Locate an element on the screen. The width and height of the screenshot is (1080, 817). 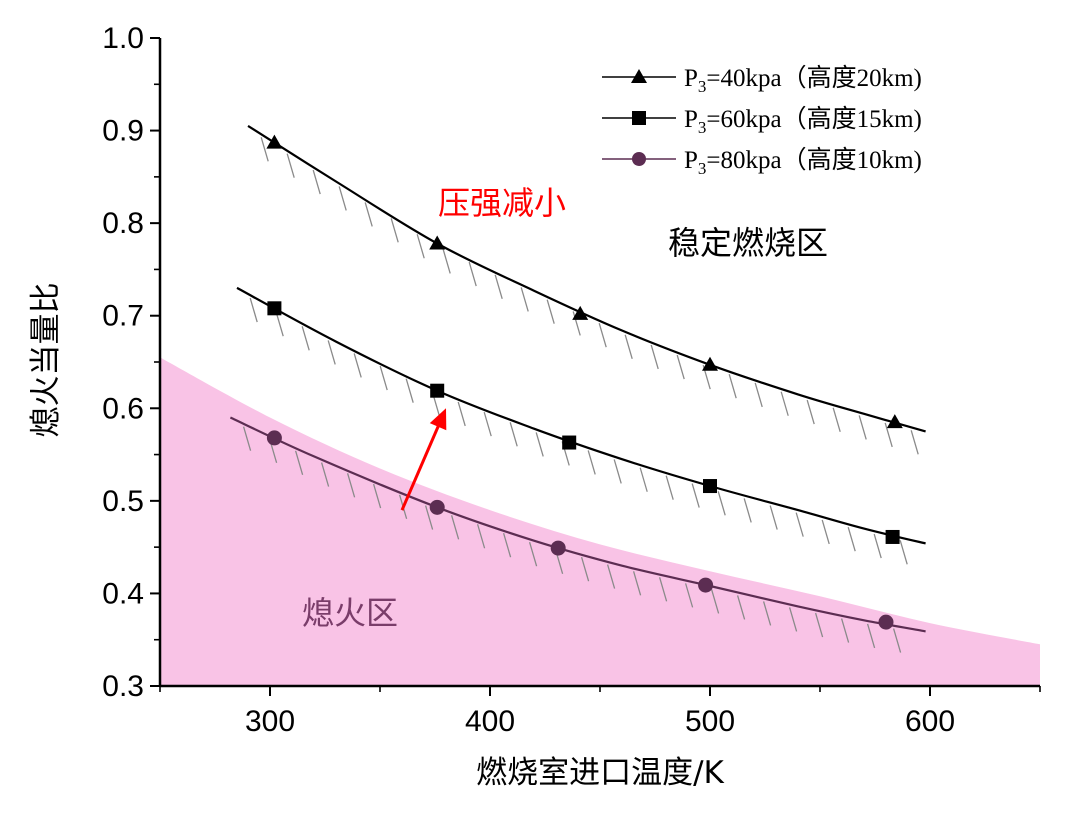
y-tick-label: 0.9 is located at coordinates (123, 131).